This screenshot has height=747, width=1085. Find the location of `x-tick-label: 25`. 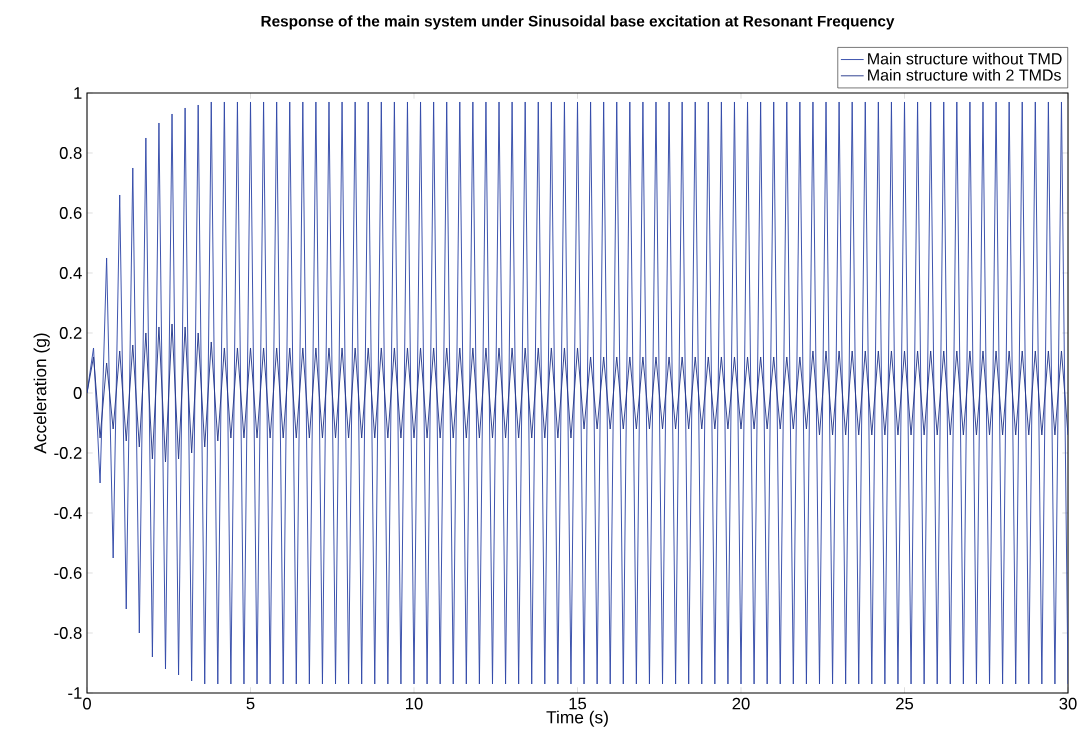

x-tick-label: 25 is located at coordinates (905, 703).